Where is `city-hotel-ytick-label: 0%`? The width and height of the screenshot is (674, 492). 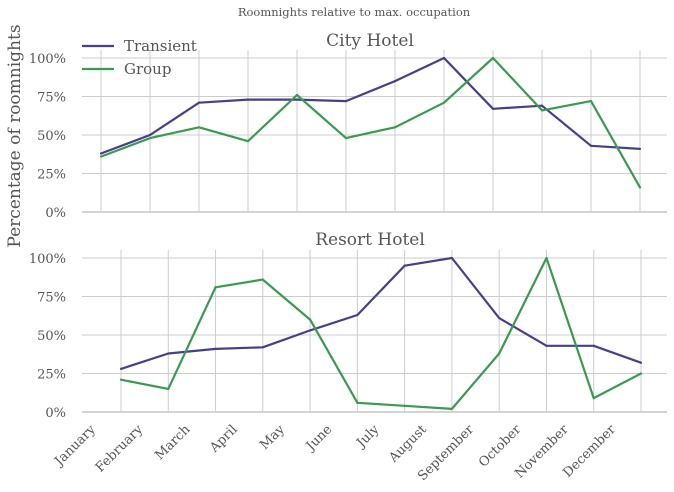
city-hotel-ytick-label: 0% is located at coordinates (55, 213).